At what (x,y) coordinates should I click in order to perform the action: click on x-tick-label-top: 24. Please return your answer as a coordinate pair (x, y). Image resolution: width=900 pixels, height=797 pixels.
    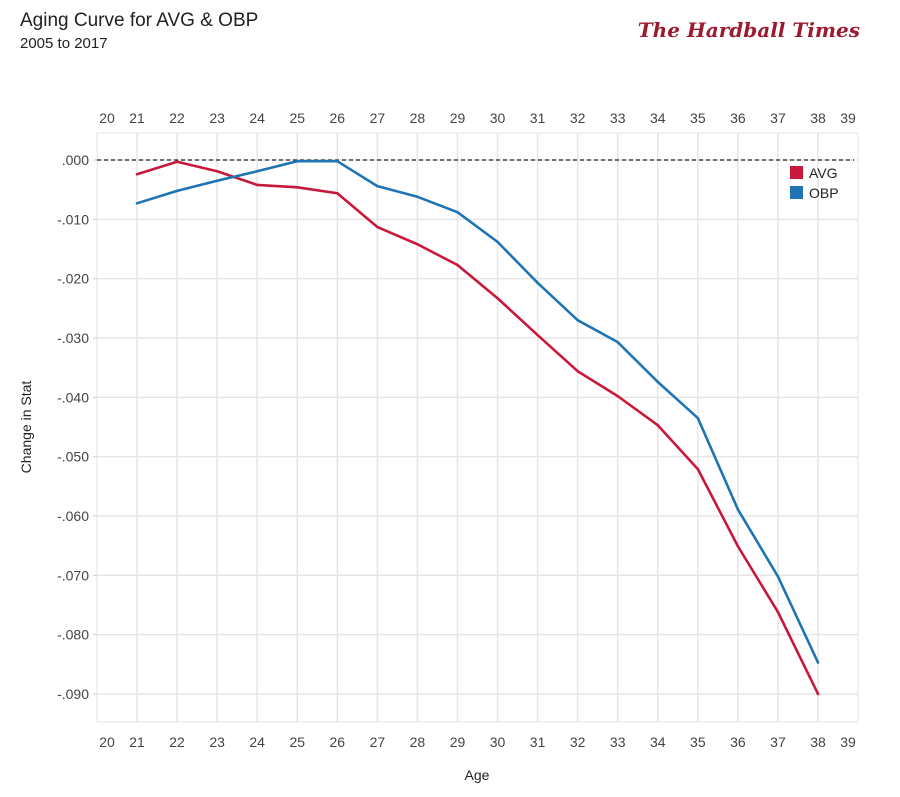
    Looking at the image, I should click on (257, 118).